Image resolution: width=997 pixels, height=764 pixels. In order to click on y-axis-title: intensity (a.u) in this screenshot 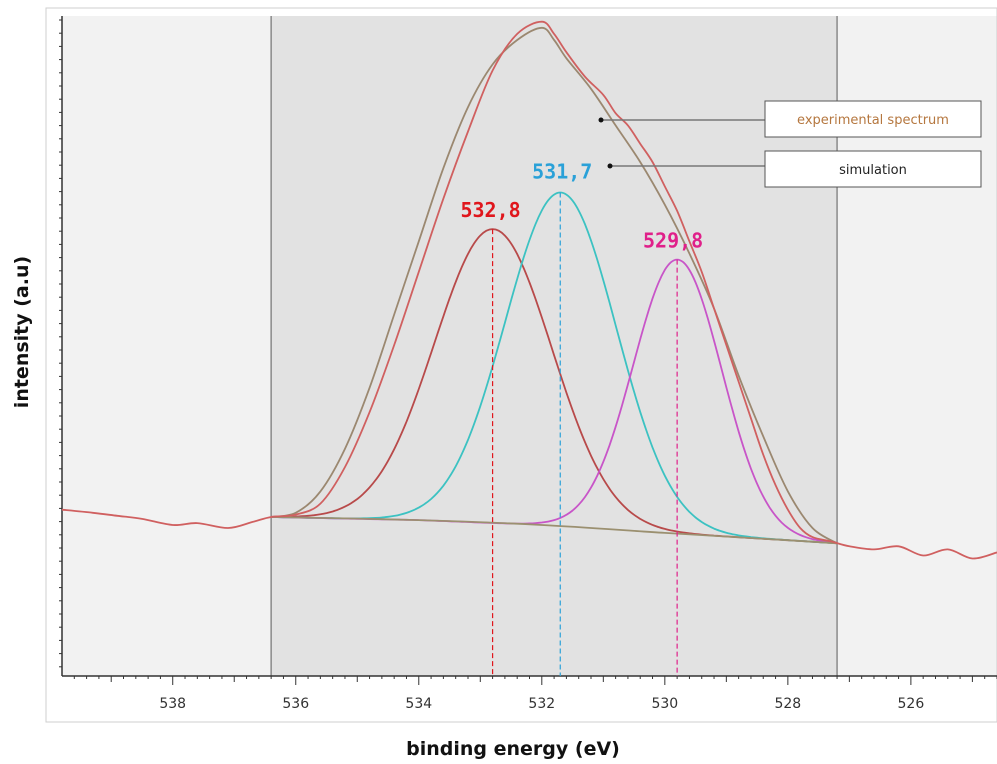, I will do `click(22, 332)`.